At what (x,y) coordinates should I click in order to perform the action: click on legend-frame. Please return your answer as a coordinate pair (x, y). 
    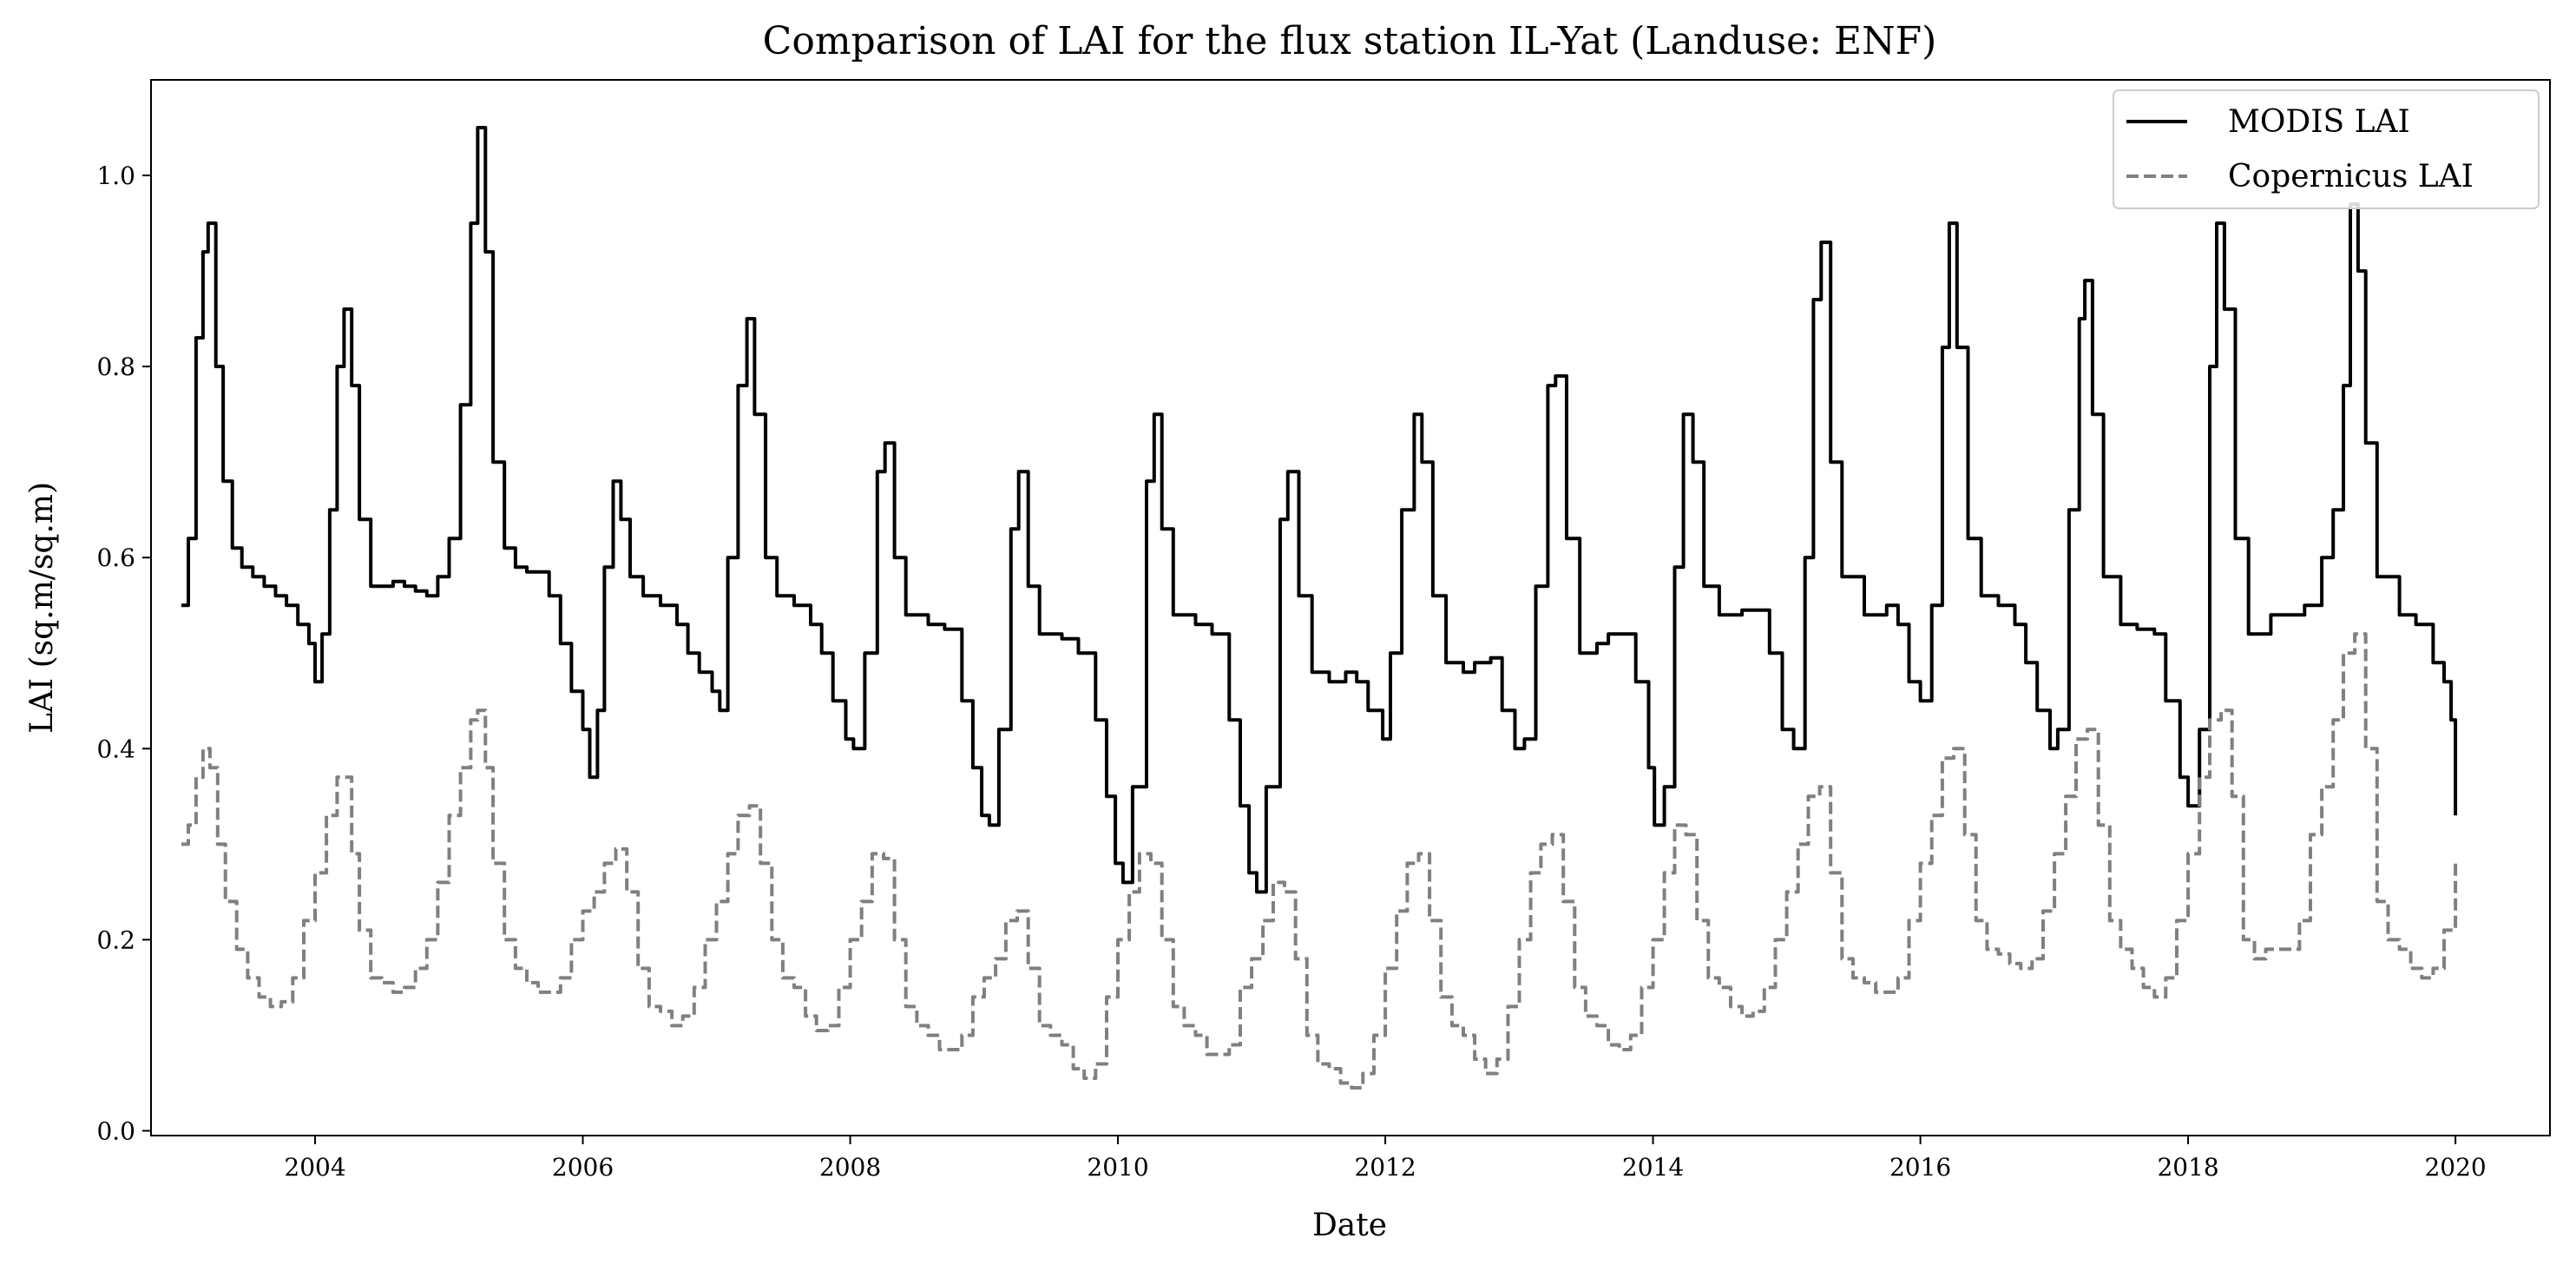
    Looking at the image, I should click on (2326, 149).